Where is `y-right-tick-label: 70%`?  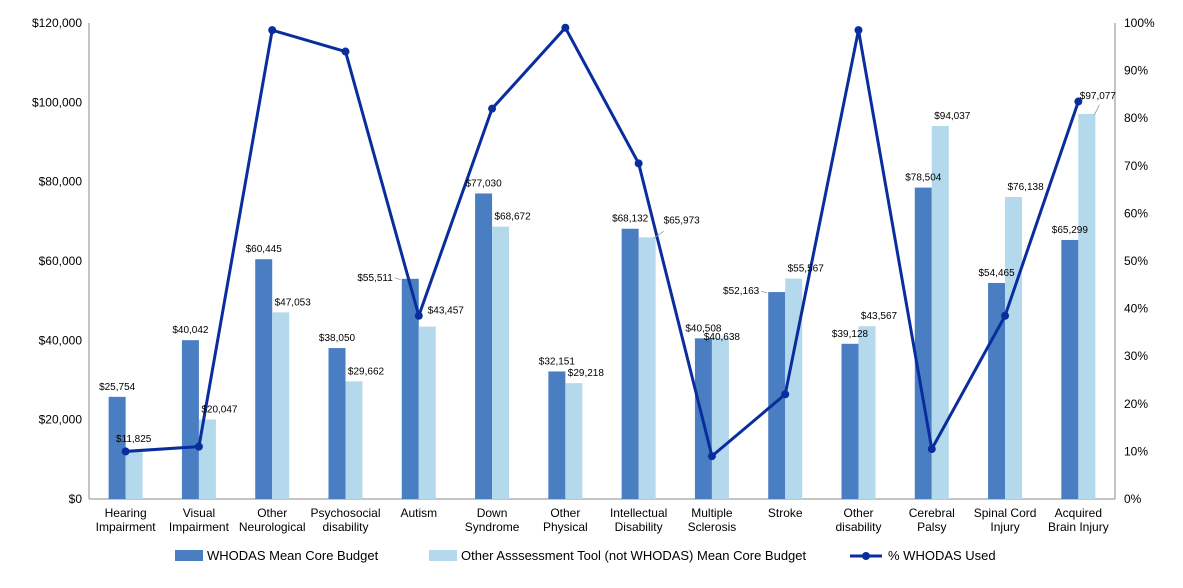
y-right-tick-label: 70% is located at coordinates (1136, 166).